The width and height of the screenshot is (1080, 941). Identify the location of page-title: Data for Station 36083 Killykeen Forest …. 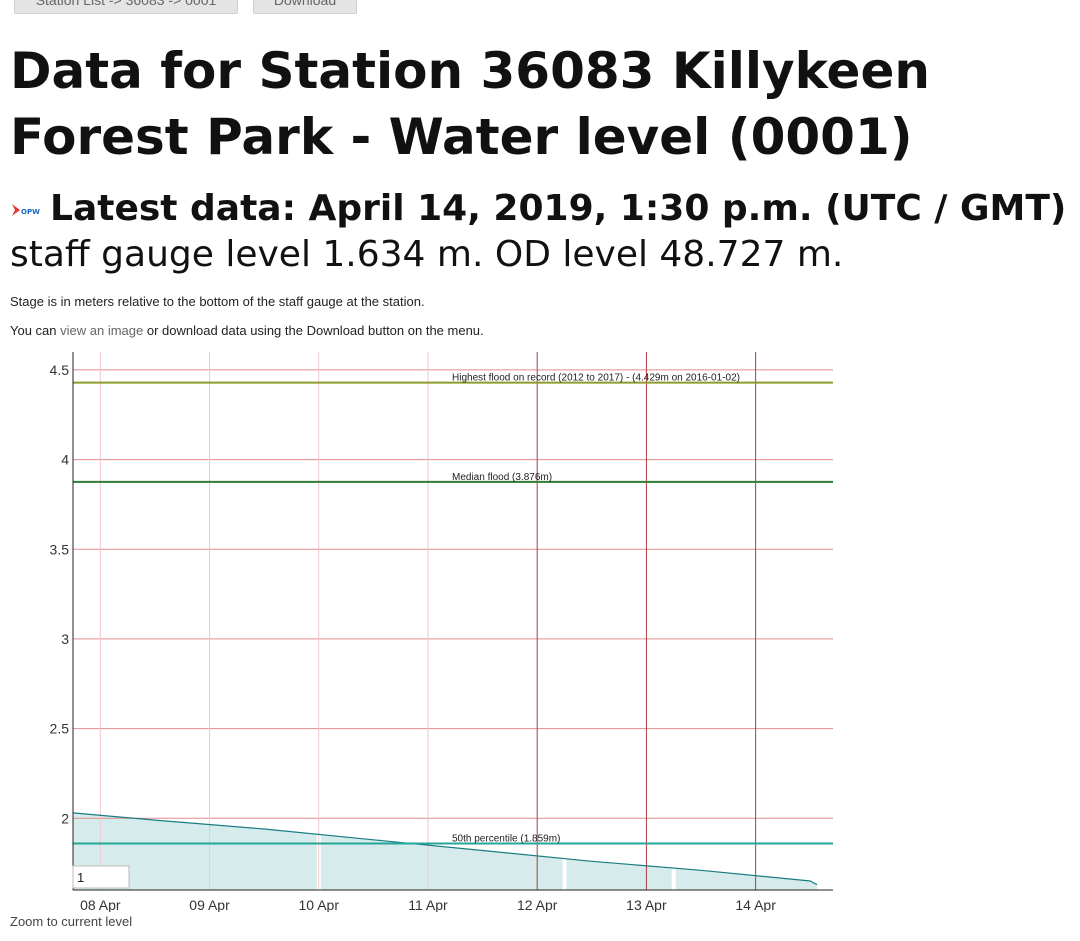
(470, 104).